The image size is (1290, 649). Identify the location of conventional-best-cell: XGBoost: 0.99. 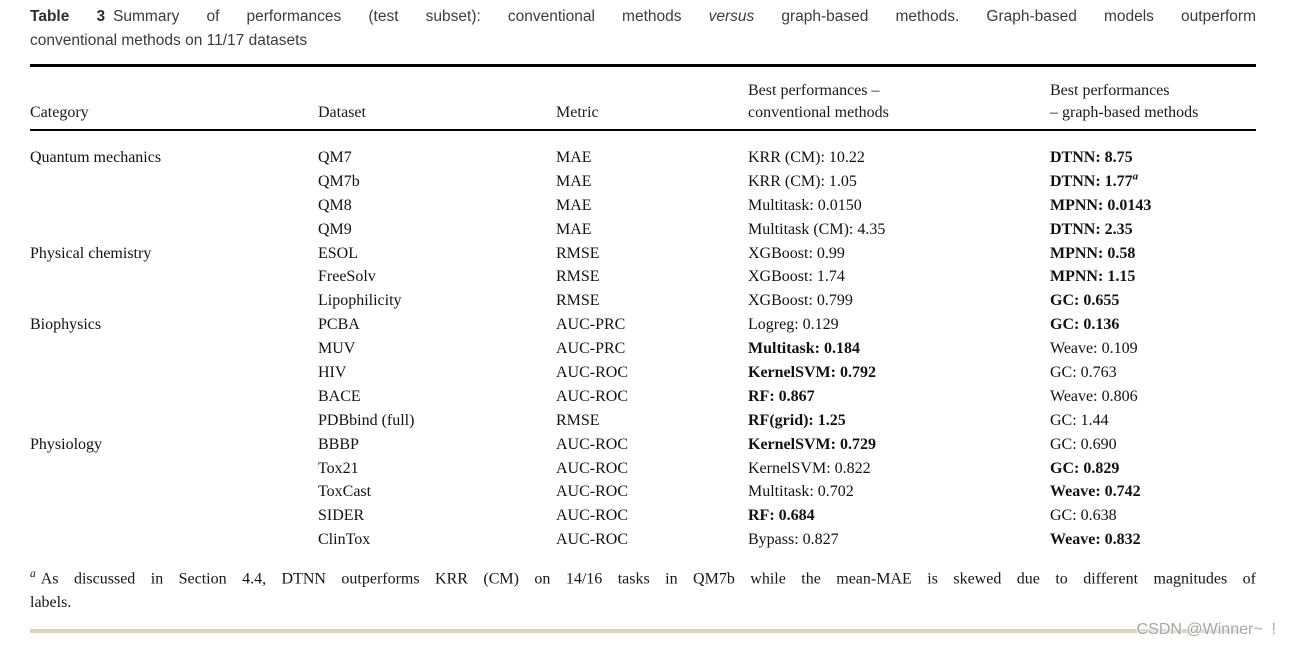
(796, 253).